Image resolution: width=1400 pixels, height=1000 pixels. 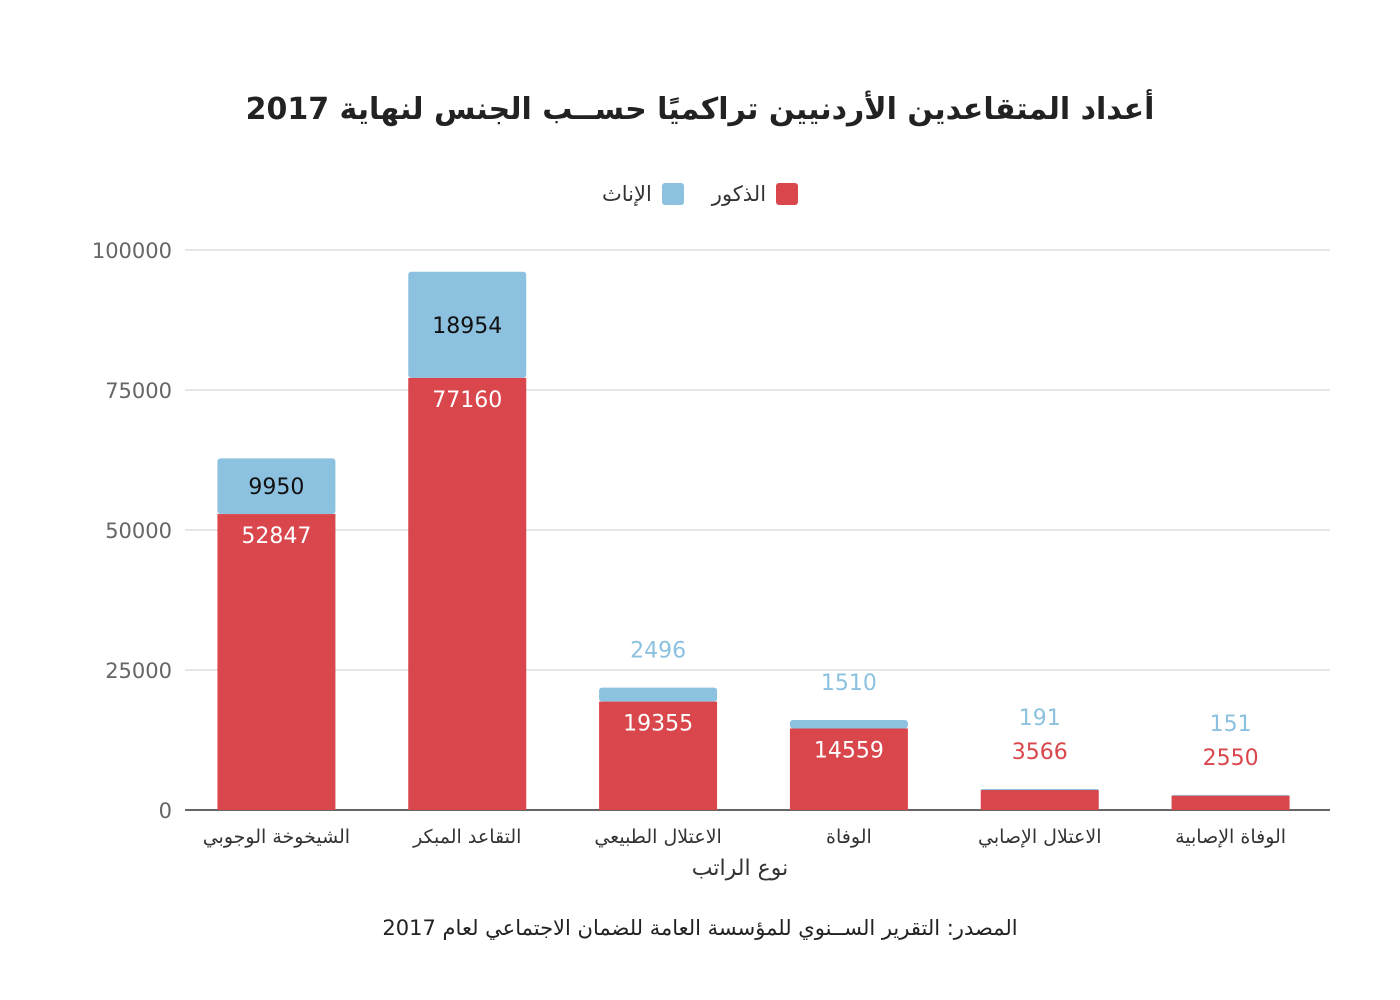 I want to click on data-label-females: 18954, so click(x=467, y=326).